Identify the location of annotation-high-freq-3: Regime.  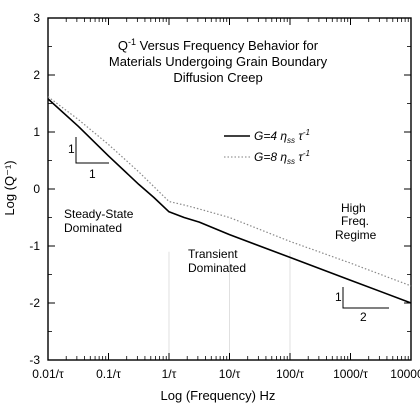
(356, 235).